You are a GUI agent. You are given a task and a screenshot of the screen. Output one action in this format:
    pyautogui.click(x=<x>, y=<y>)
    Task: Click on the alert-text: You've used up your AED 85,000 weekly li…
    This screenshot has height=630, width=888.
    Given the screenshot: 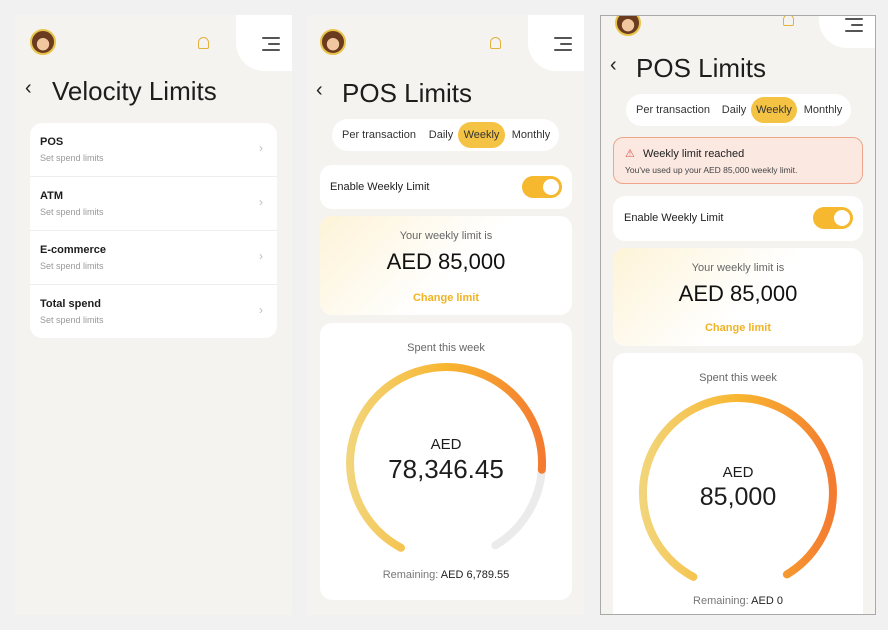 What is the action you would take?
    pyautogui.click(x=711, y=170)
    